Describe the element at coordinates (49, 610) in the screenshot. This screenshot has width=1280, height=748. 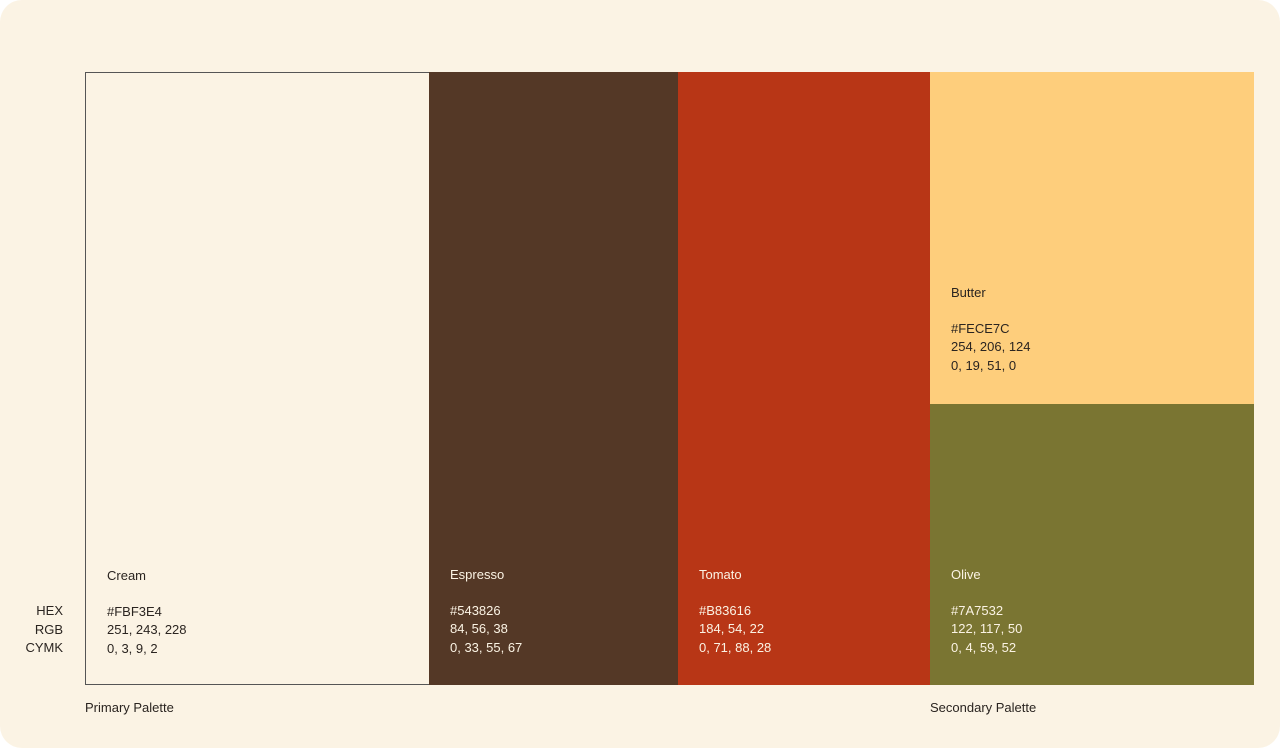
I see `row-label: HEX` at that location.